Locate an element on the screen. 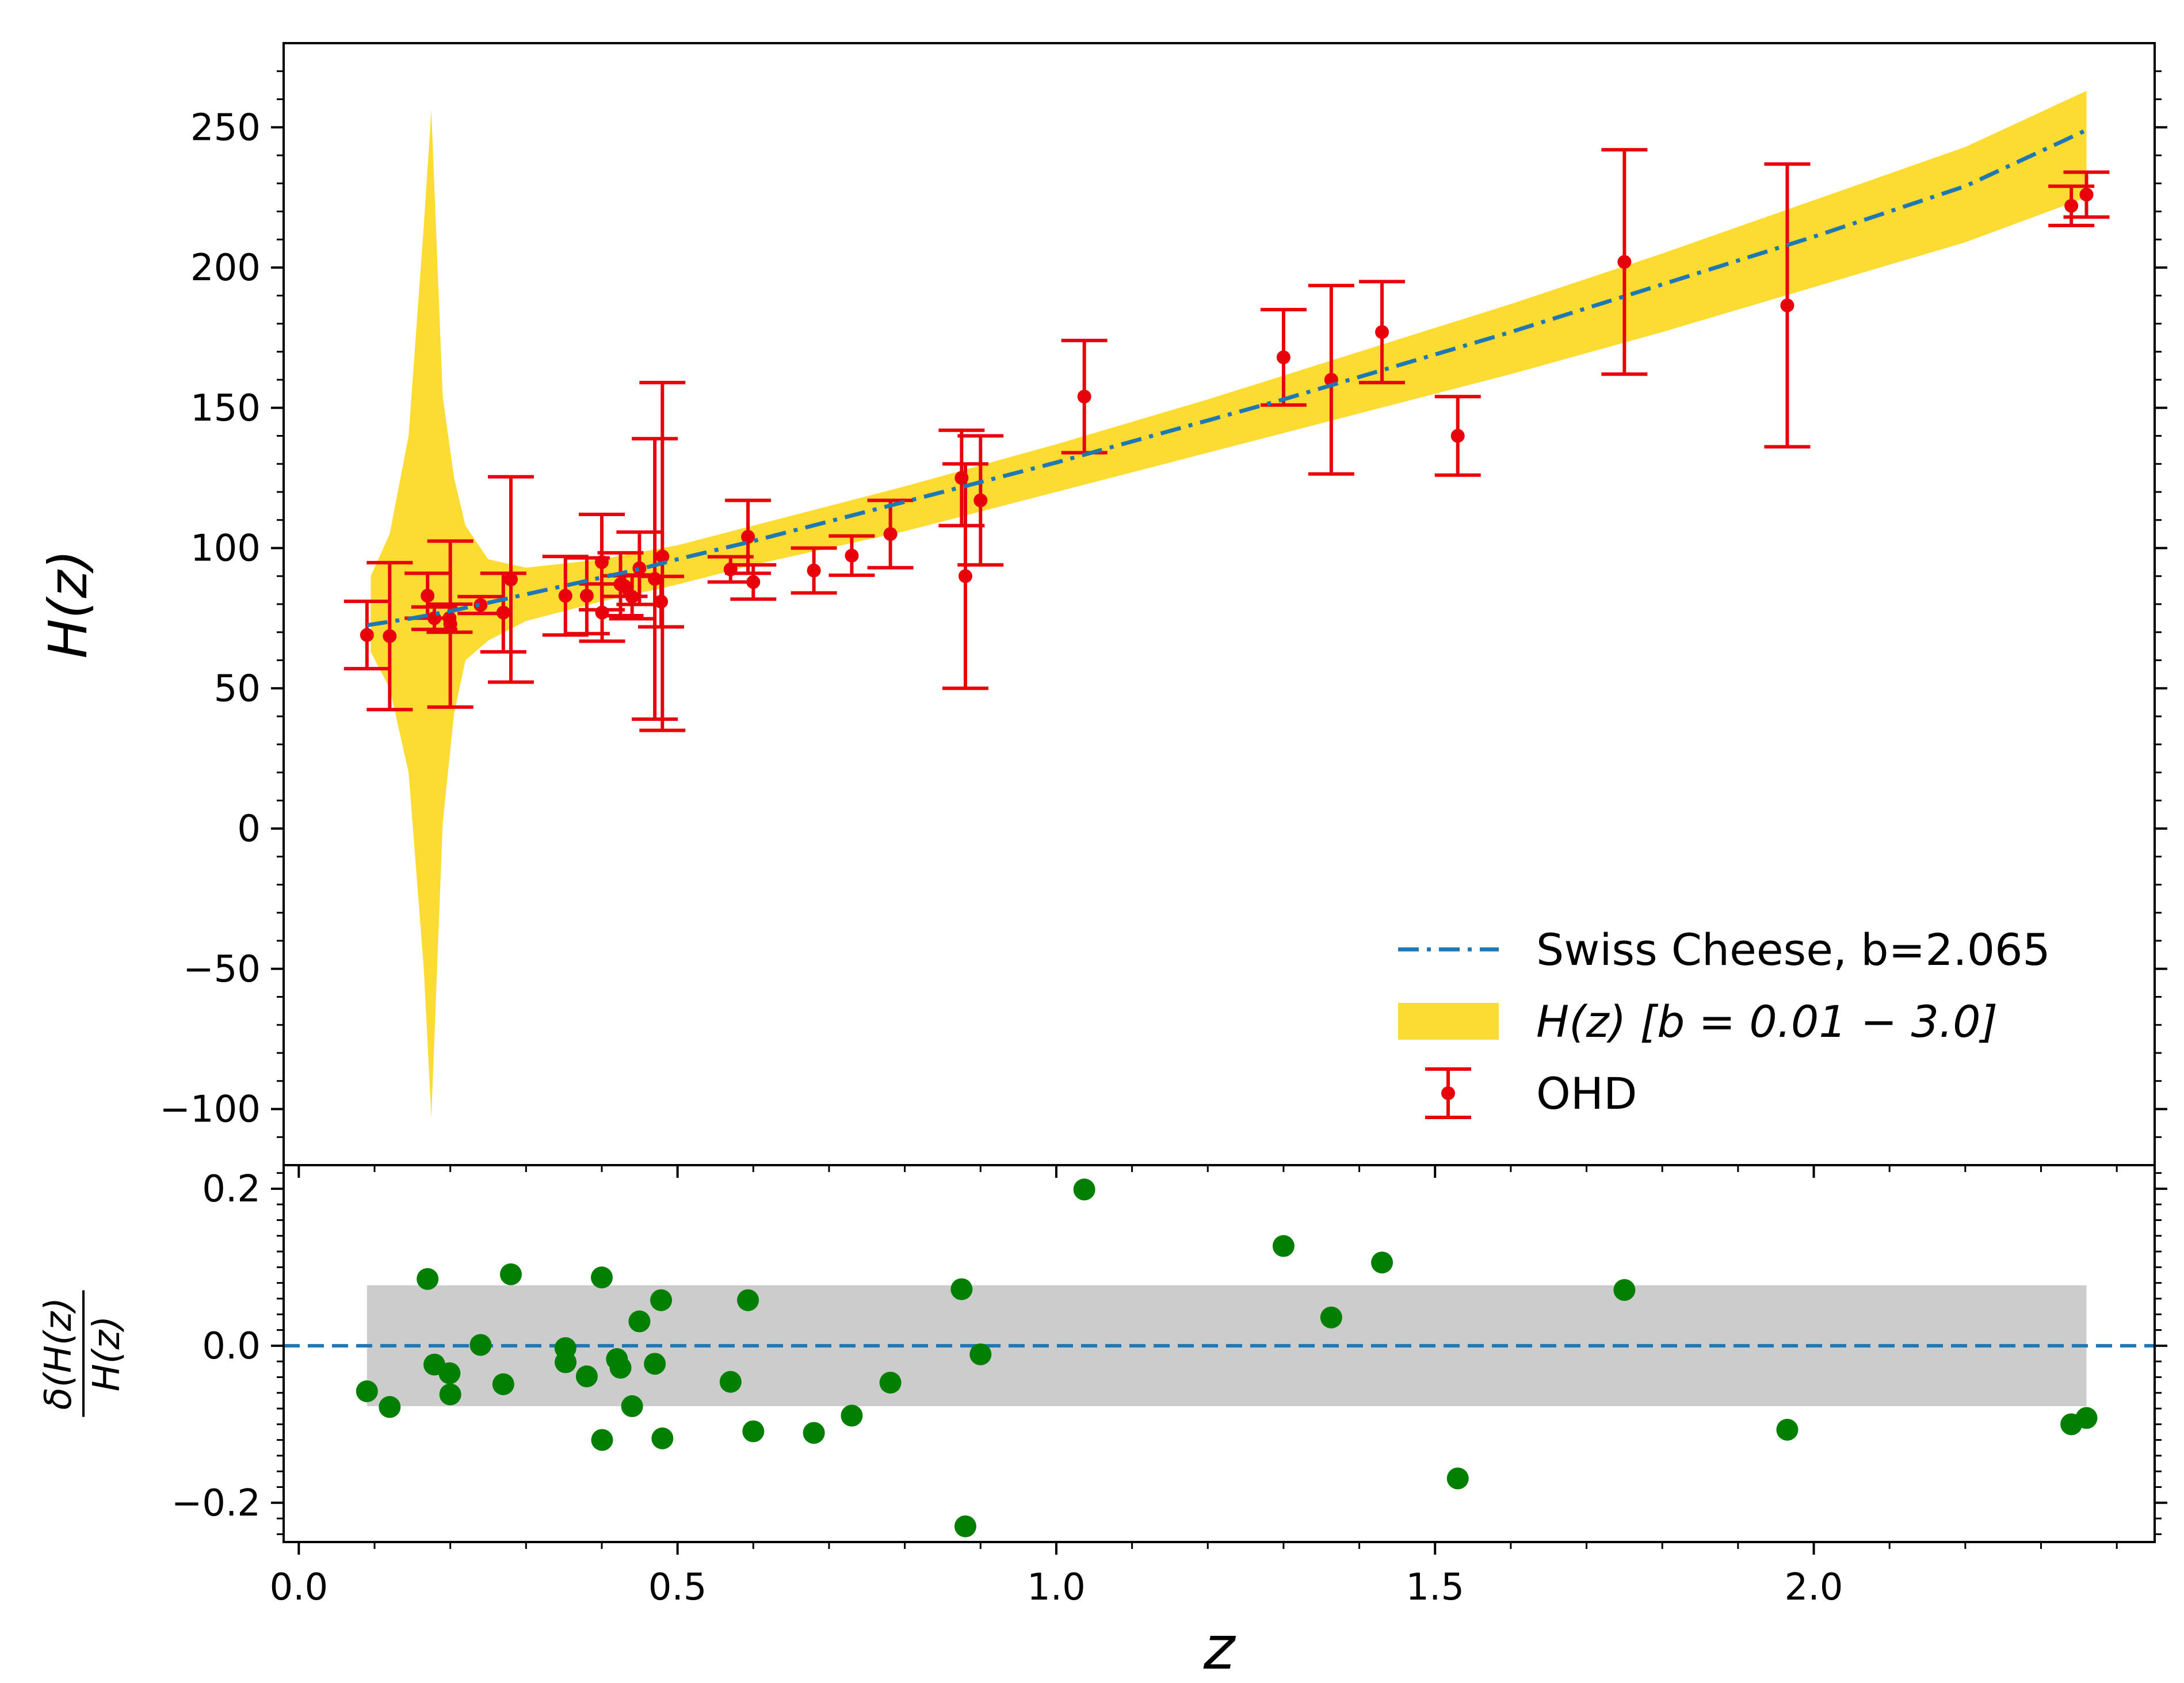  residual-label-denominator: H(z) is located at coordinates (107, 1354).